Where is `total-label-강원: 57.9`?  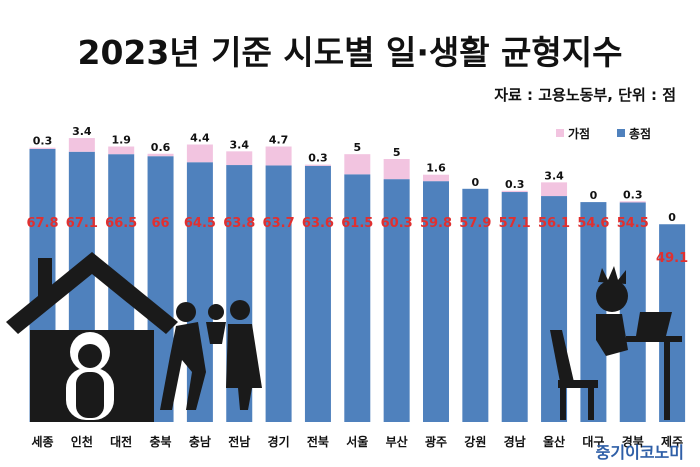 total-label-강원: 57.9 is located at coordinates (475, 223).